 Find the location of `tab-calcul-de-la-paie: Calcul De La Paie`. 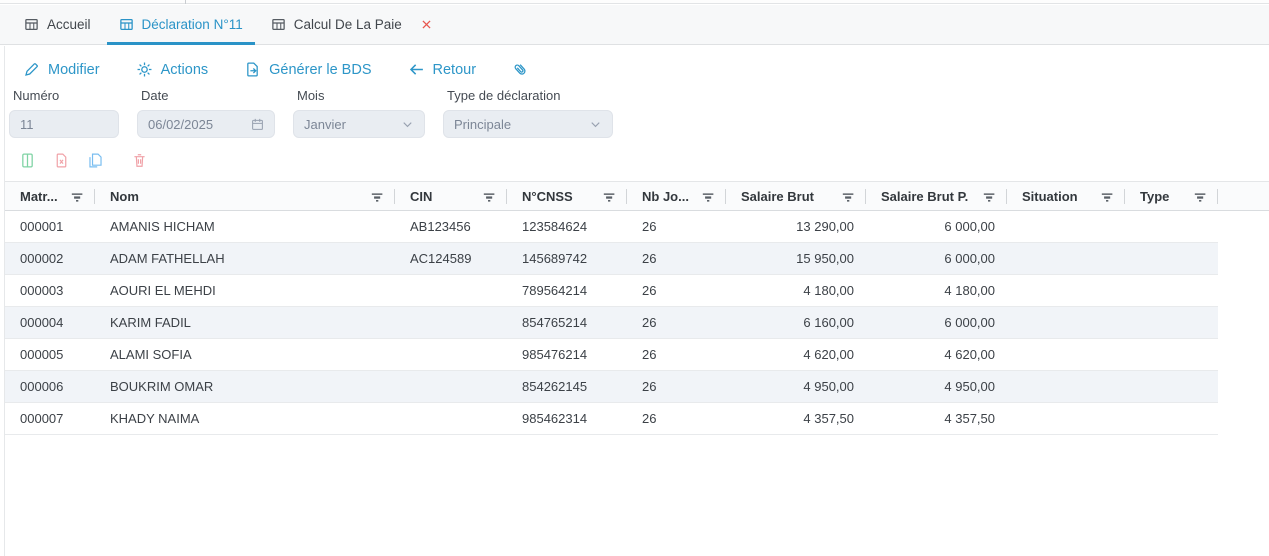

tab-calcul-de-la-paie: Calcul De La Paie is located at coordinates (336, 24).